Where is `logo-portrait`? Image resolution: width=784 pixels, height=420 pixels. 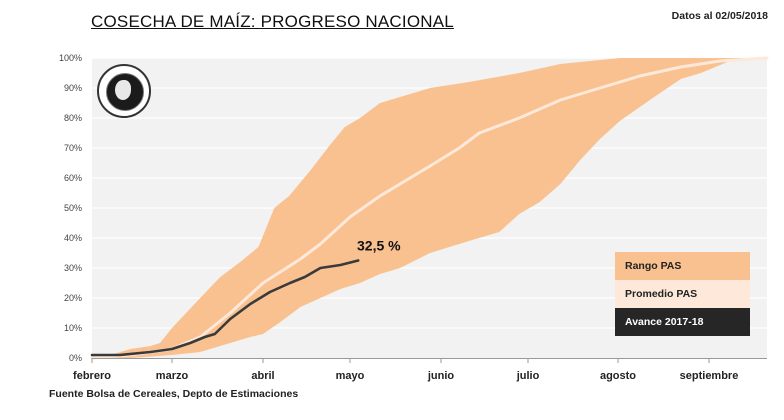 logo-portrait is located at coordinates (123, 90).